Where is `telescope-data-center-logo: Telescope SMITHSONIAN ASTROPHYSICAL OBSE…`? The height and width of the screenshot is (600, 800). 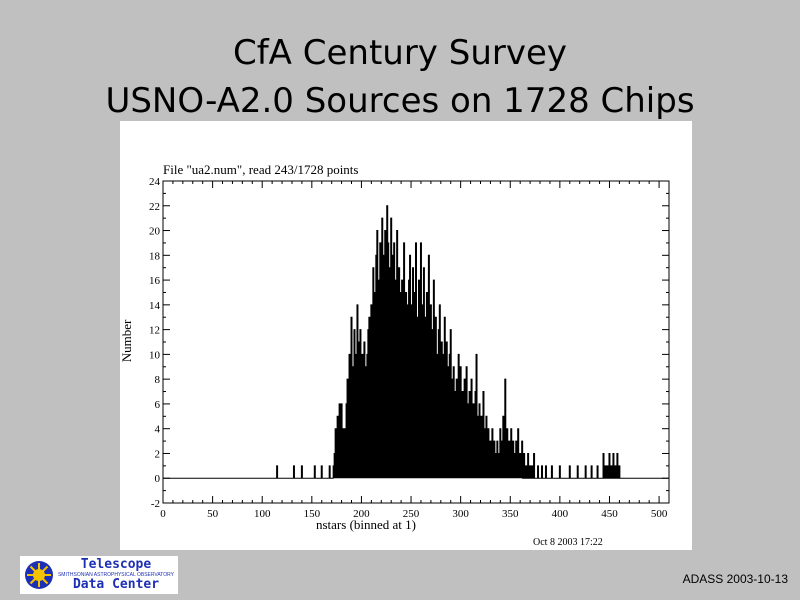
telescope-data-center-logo: Telescope SMITHSONIAN ASTROPHYSICAL OBSE… is located at coordinates (99, 575).